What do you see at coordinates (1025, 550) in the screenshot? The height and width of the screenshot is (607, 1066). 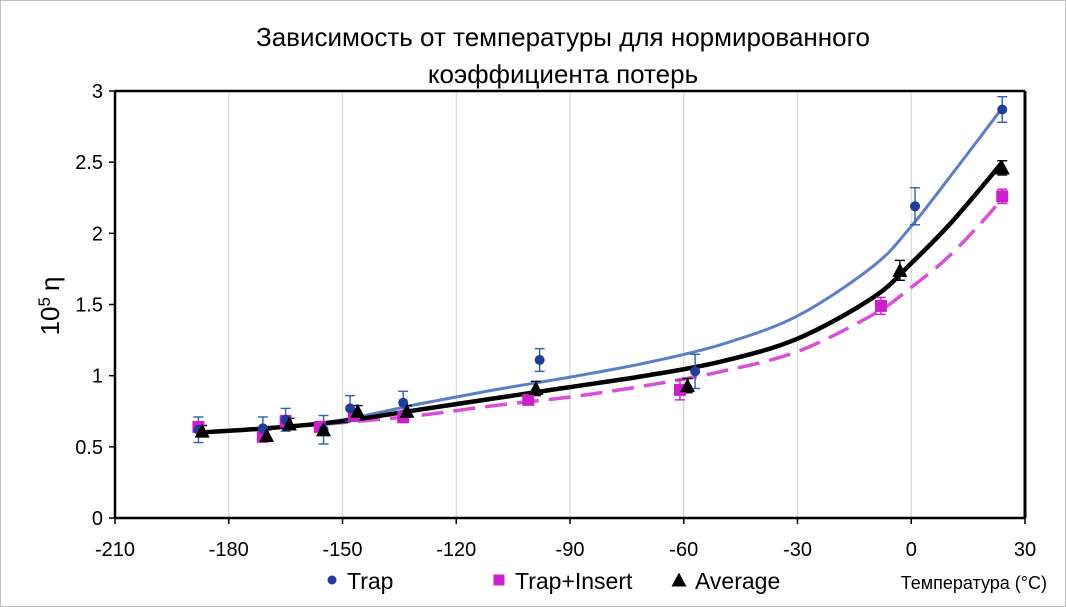 I see `x-tick-label: 30` at bounding box center [1025, 550].